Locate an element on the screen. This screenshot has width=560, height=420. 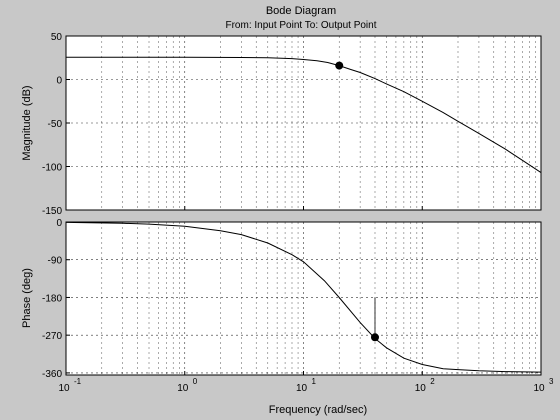
y-tick-label: -360 is located at coordinates (52, 374).